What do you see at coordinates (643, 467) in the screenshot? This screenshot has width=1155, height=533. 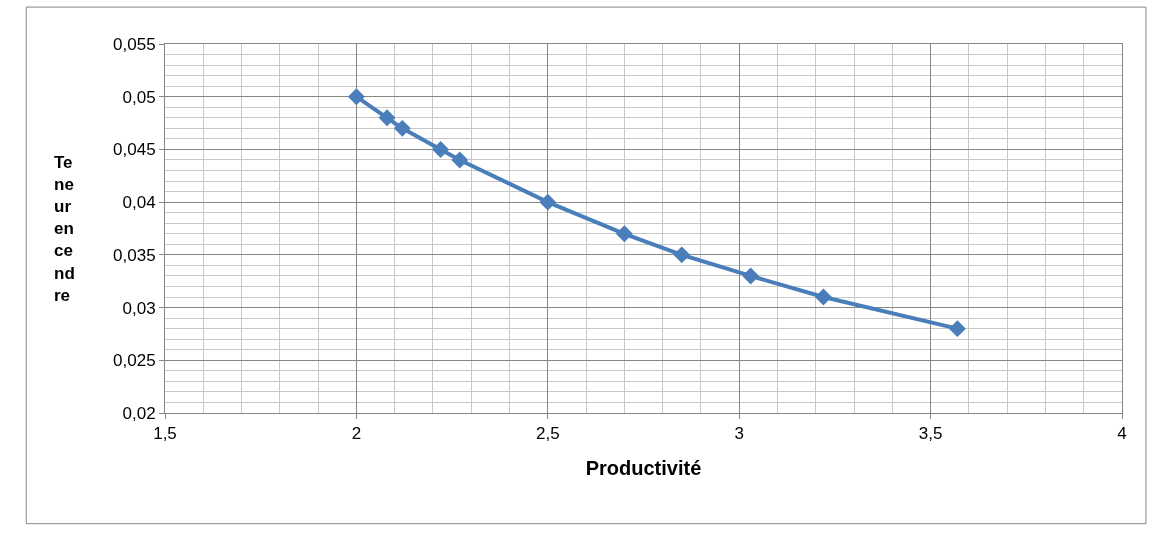 I see `x-axis-title: Productivité` at bounding box center [643, 467].